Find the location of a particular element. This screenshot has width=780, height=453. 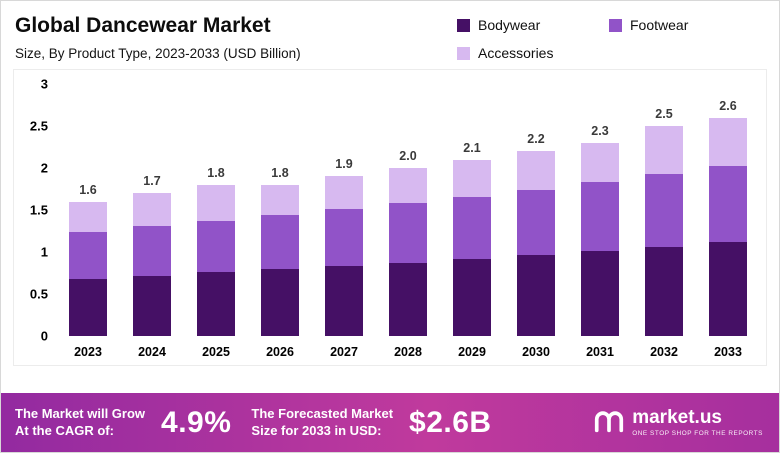

bar-total-label: 2.6 is located at coordinates (728, 105).